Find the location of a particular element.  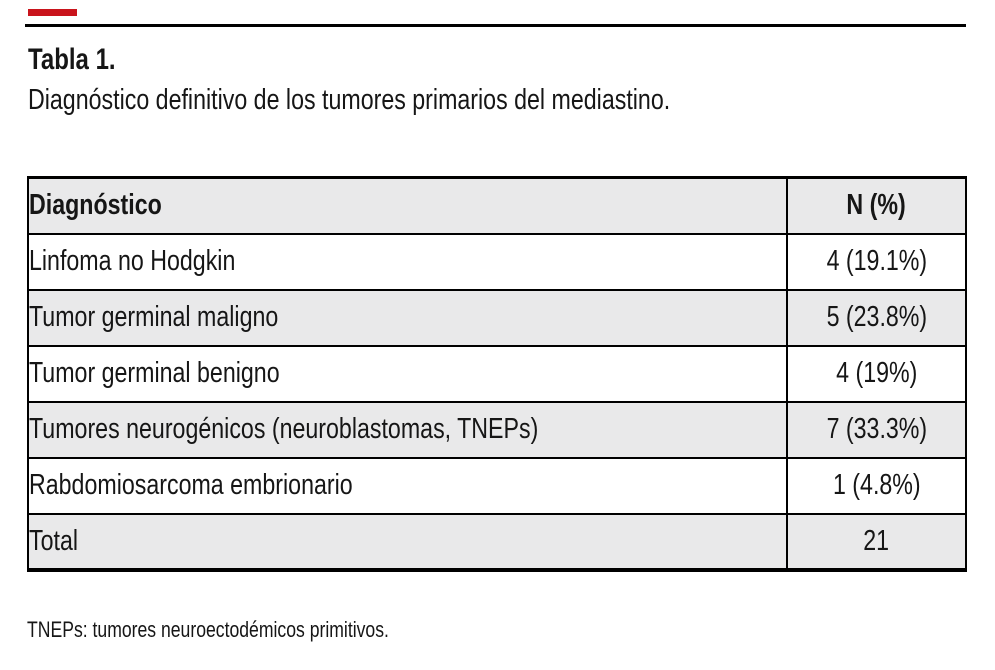

table-row: Total 21 is located at coordinates (497, 541).